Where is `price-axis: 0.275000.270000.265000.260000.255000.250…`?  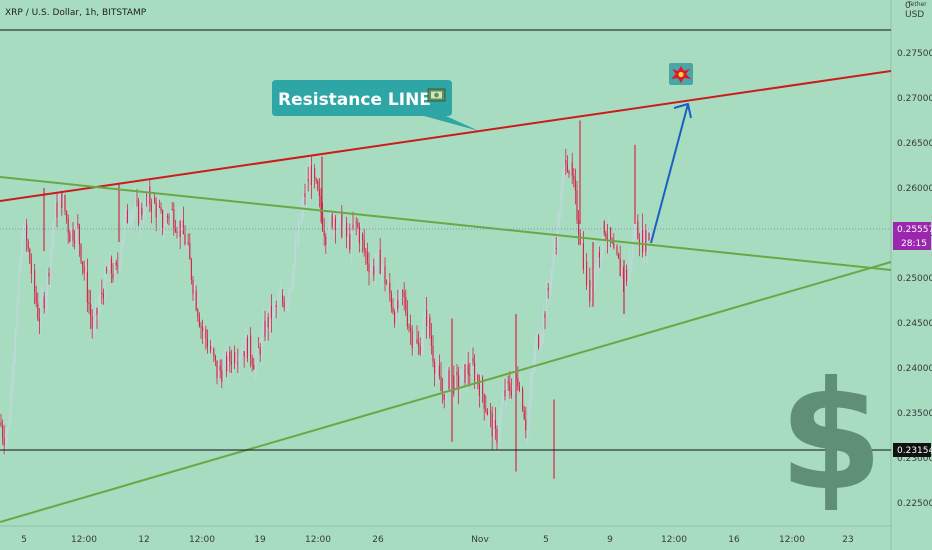 price-axis: 0.275000.270000.265000.260000.255000.250… is located at coordinates (914, 279).